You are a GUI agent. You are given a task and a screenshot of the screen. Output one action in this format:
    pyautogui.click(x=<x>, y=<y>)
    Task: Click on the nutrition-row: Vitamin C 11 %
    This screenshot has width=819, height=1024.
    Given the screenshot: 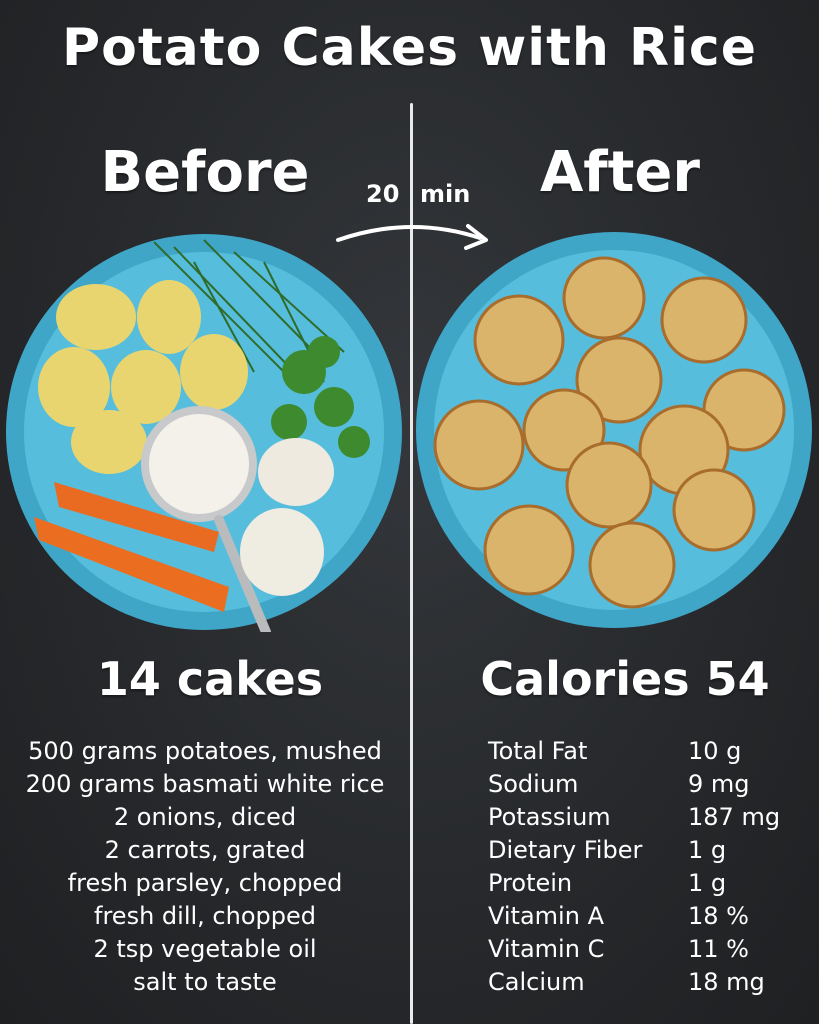 What is the action you would take?
    pyautogui.click(x=638, y=949)
    